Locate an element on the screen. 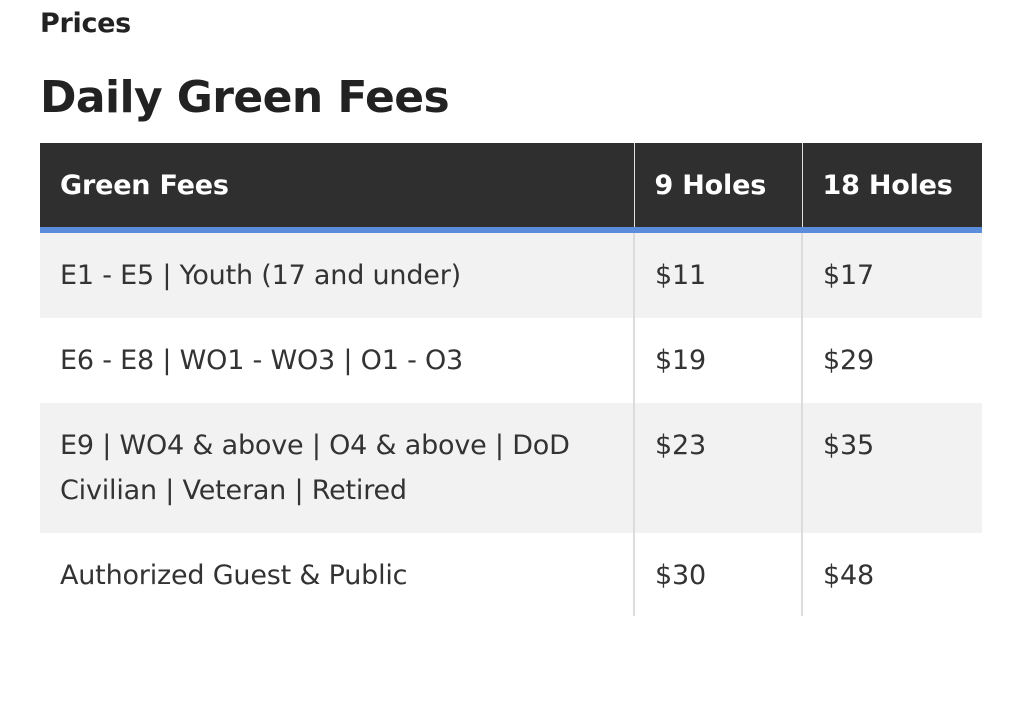 This screenshot has width=1024, height=713. table-header: Green Fees 9 Holes 18 Holes is located at coordinates (511, 188).